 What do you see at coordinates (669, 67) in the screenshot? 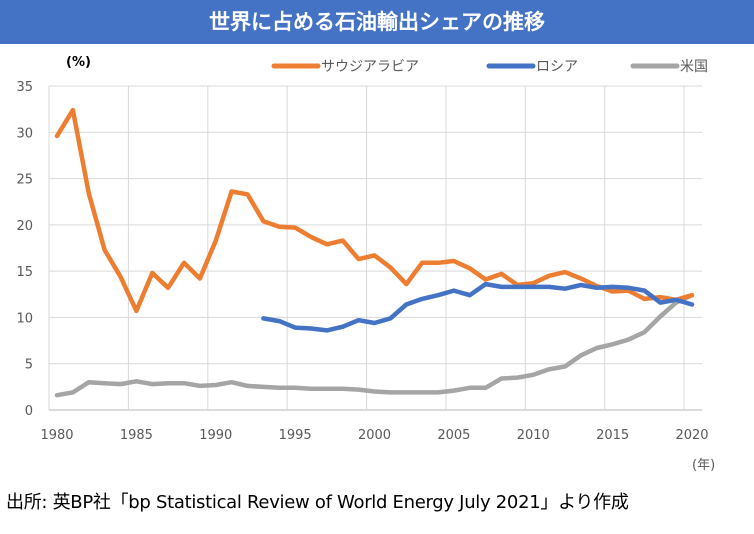
I see `legend-item: 米国` at bounding box center [669, 67].